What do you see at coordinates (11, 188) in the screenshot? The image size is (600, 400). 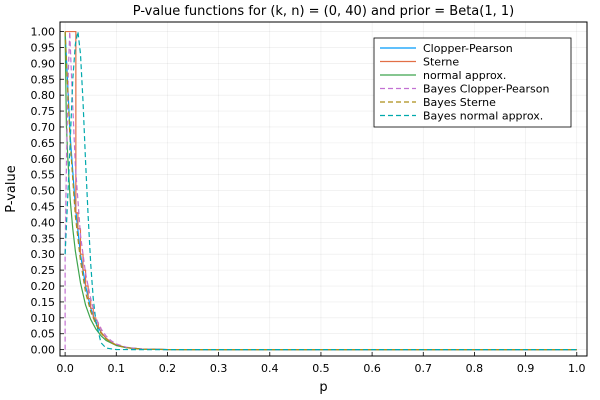 I see `y-axis-title: P-value` at bounding box center [11, 188].